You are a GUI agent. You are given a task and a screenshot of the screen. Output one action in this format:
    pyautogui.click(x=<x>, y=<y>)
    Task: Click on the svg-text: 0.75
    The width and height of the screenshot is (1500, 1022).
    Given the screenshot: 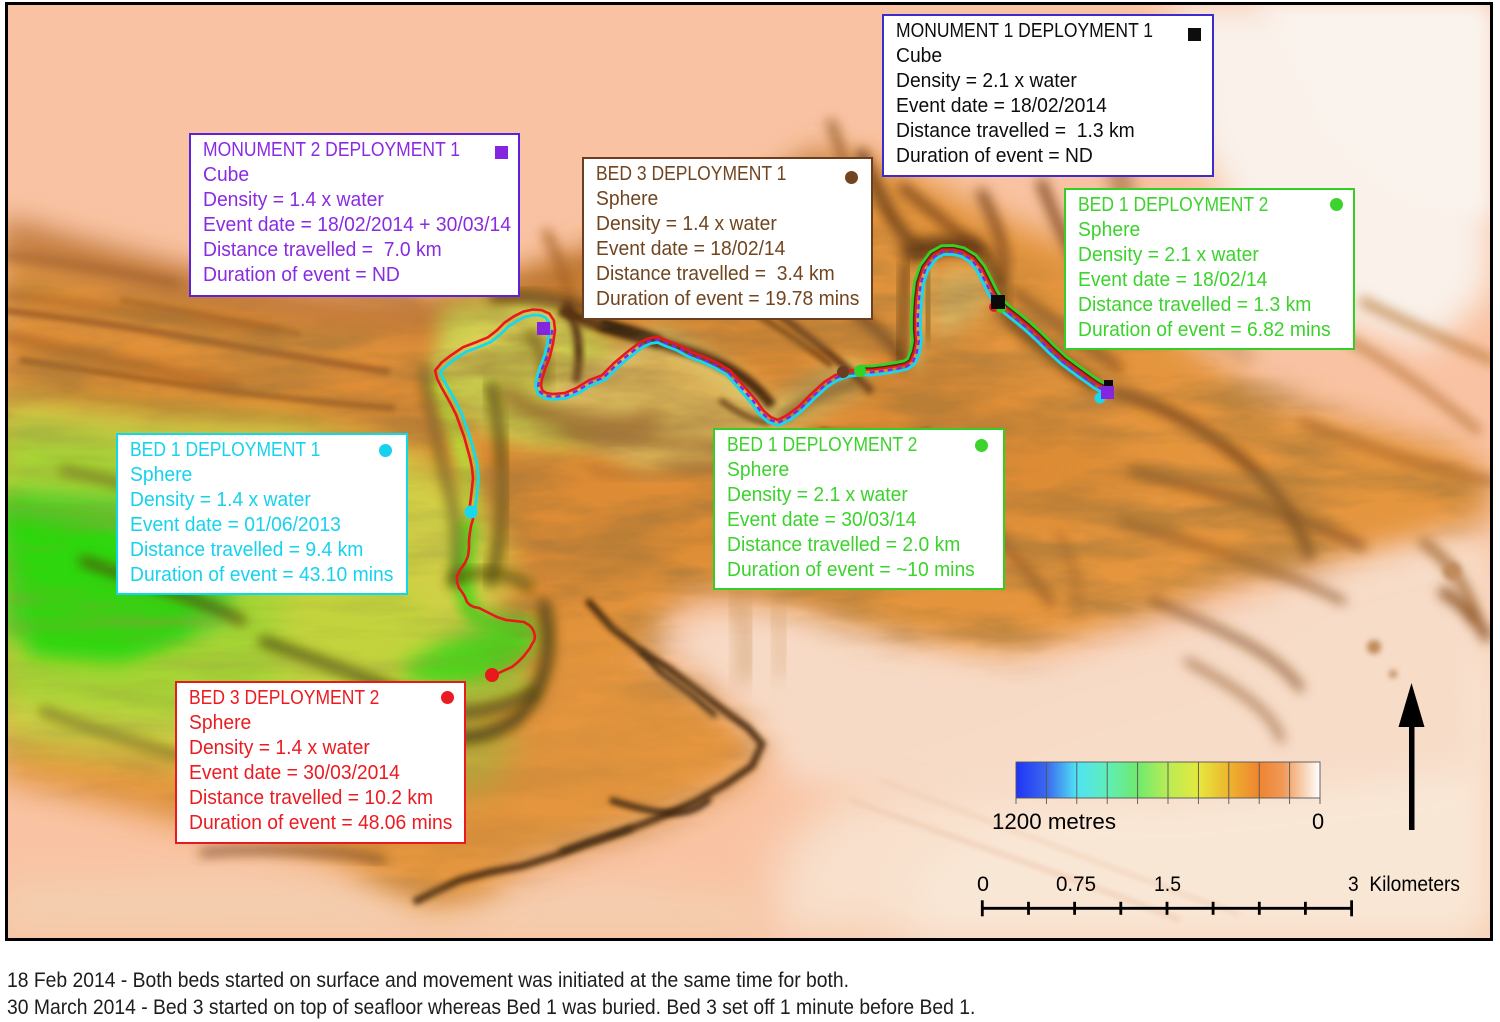 What is the action you would take?
    pyautogui.click(x=1076, y=883)
    